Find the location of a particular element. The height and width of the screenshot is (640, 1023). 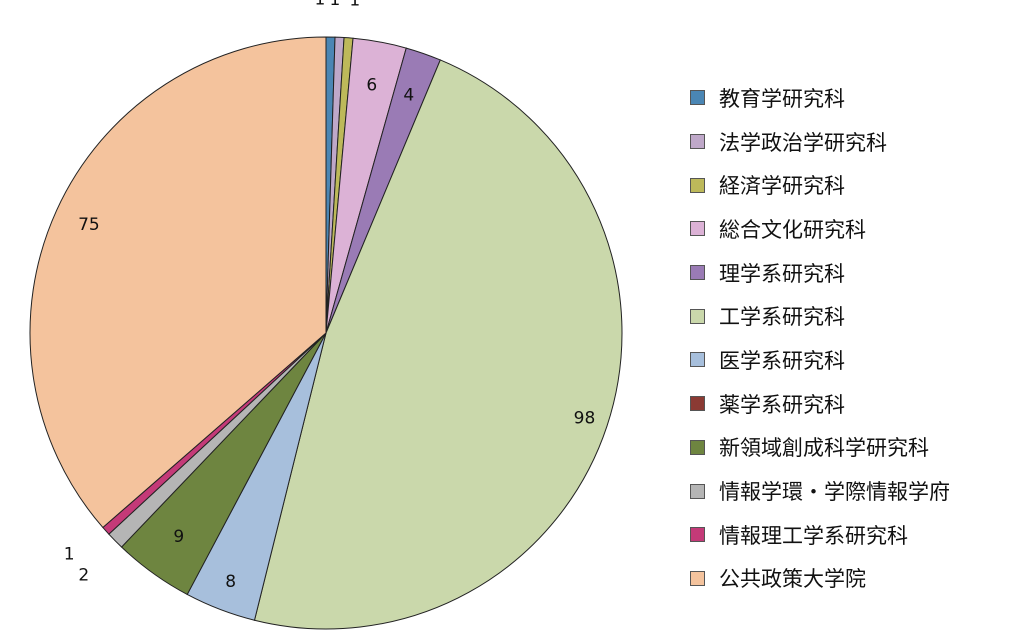

legend-item: 理学系研究科 is located at coordinates (820, 273).